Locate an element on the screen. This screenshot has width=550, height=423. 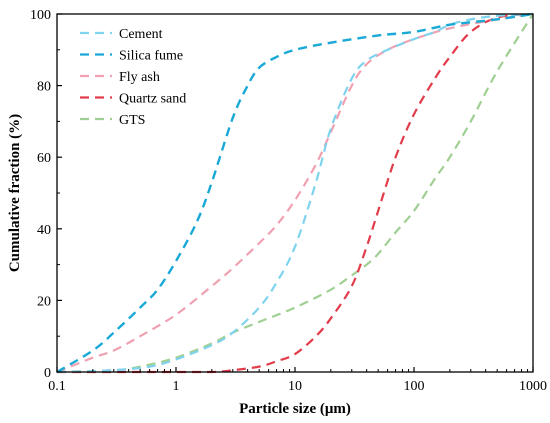
x-axis-title: Particle size (μm) is located at coordinates (295, 409).